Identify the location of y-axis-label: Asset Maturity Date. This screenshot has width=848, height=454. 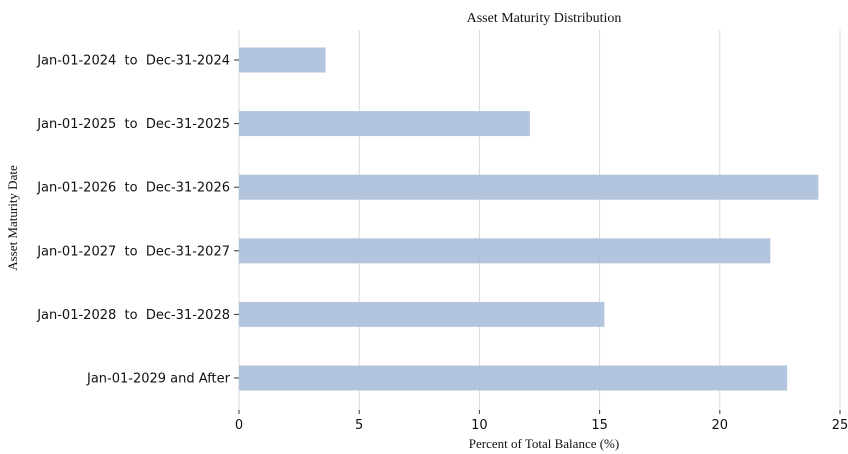
(12, 218).